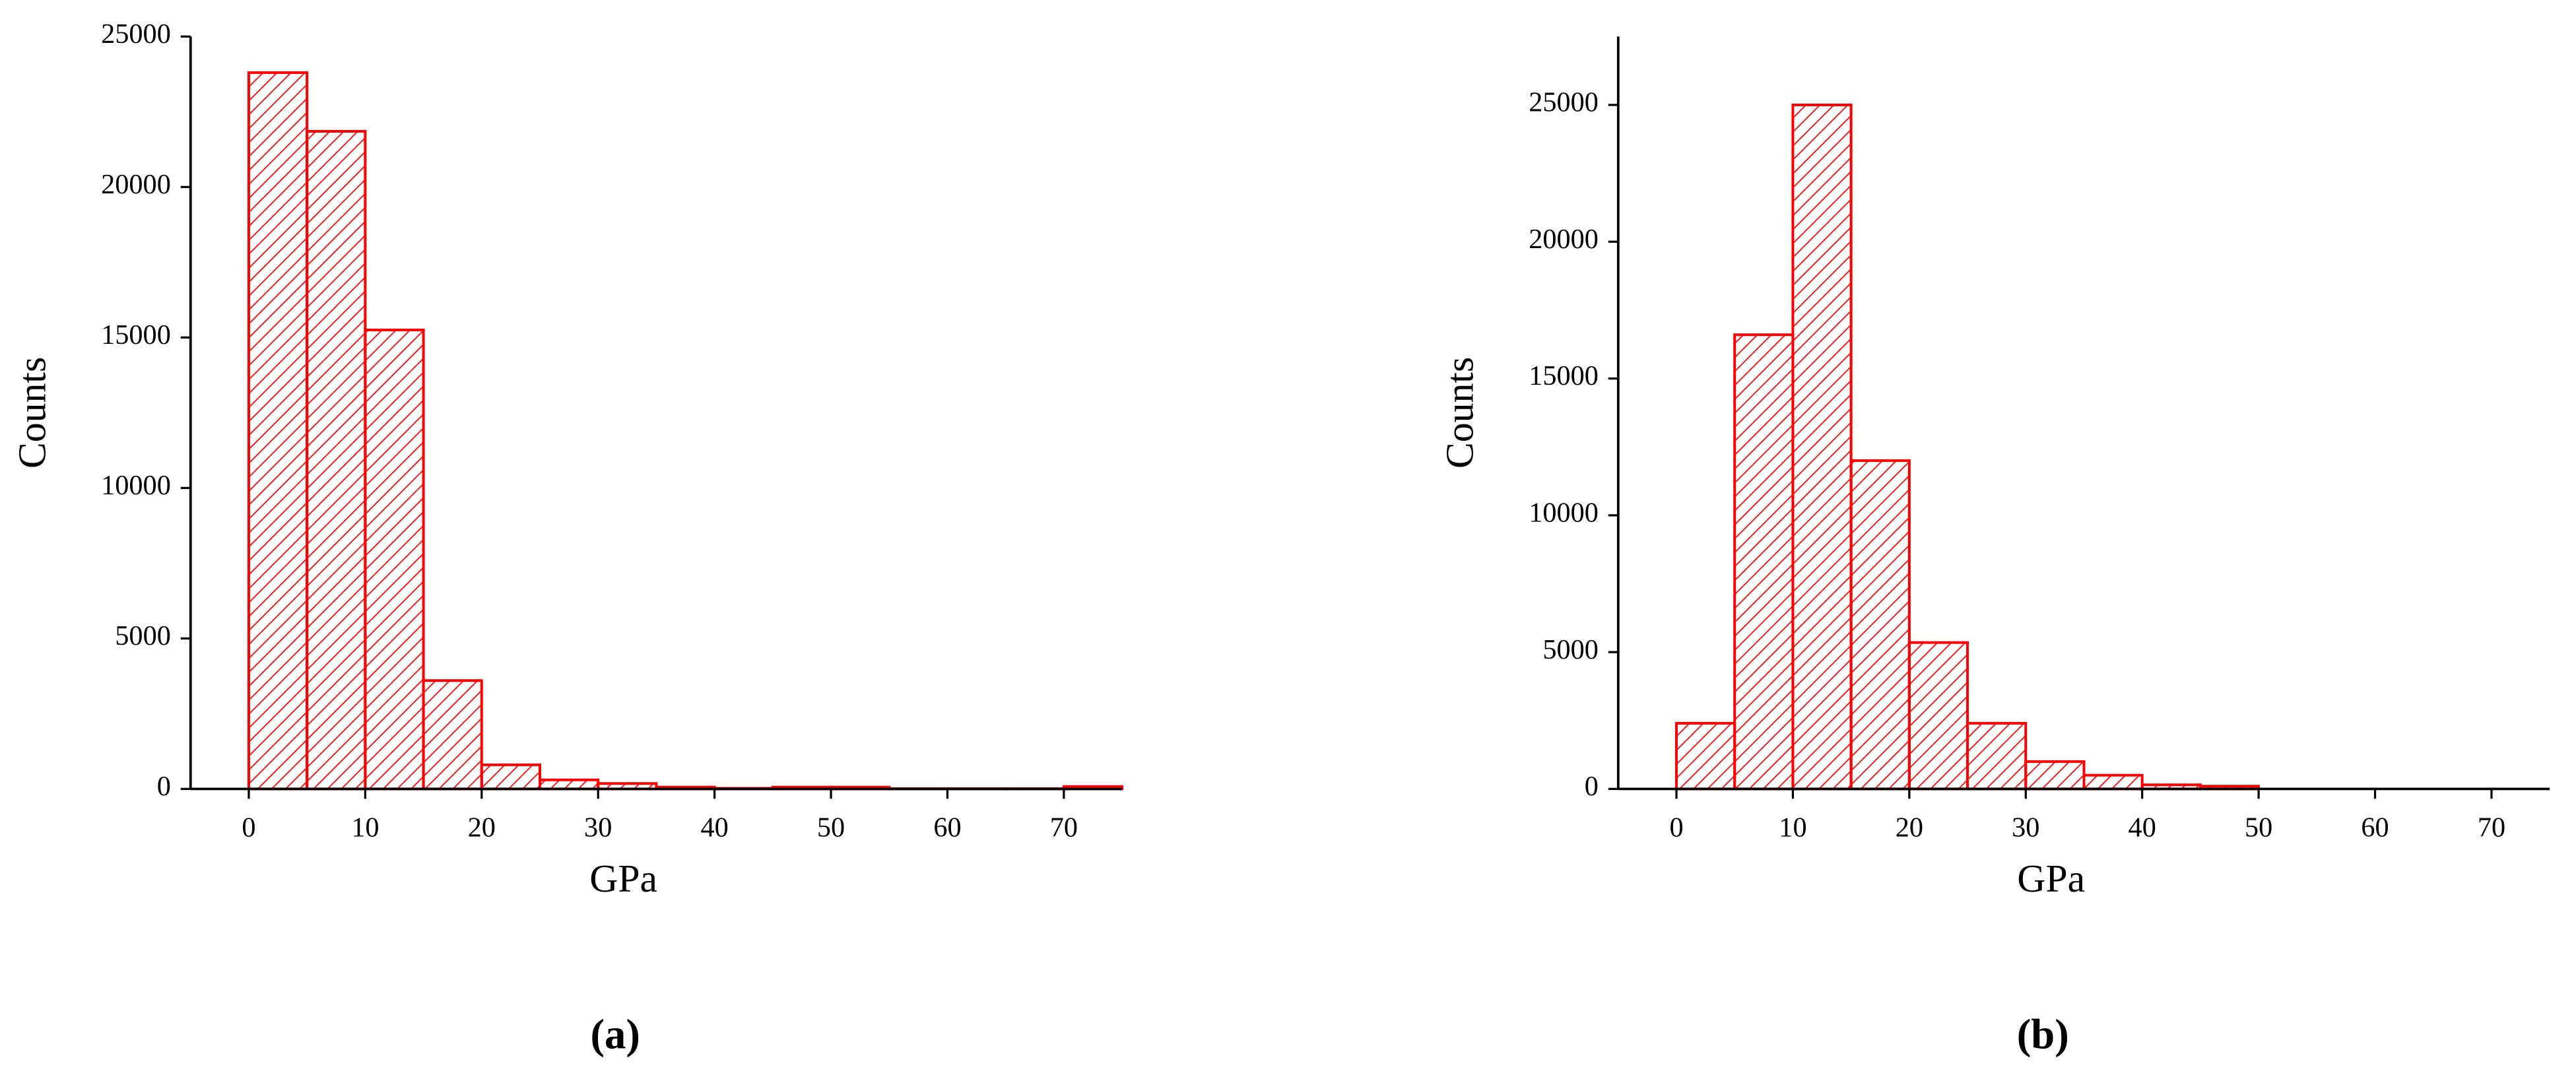  What do you see at coordinates (615, 1034) in the screenshot?
I see `caption: (a)` at bounding box center [615, 1034].